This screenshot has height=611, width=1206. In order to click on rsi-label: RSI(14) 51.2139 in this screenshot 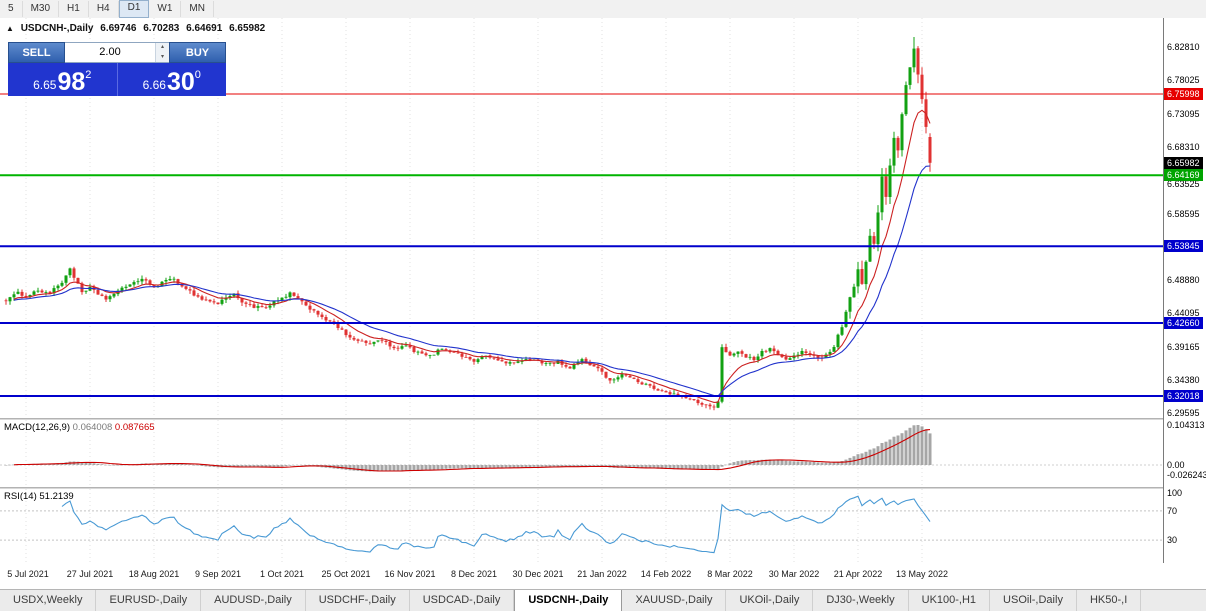, I will do `click(39, 496)`.